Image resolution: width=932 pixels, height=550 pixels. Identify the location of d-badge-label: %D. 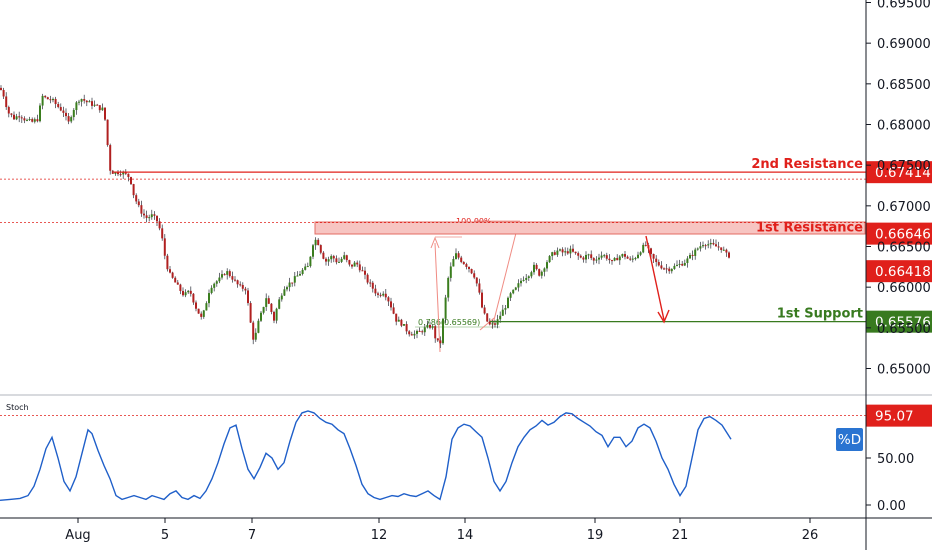
(849, 440).